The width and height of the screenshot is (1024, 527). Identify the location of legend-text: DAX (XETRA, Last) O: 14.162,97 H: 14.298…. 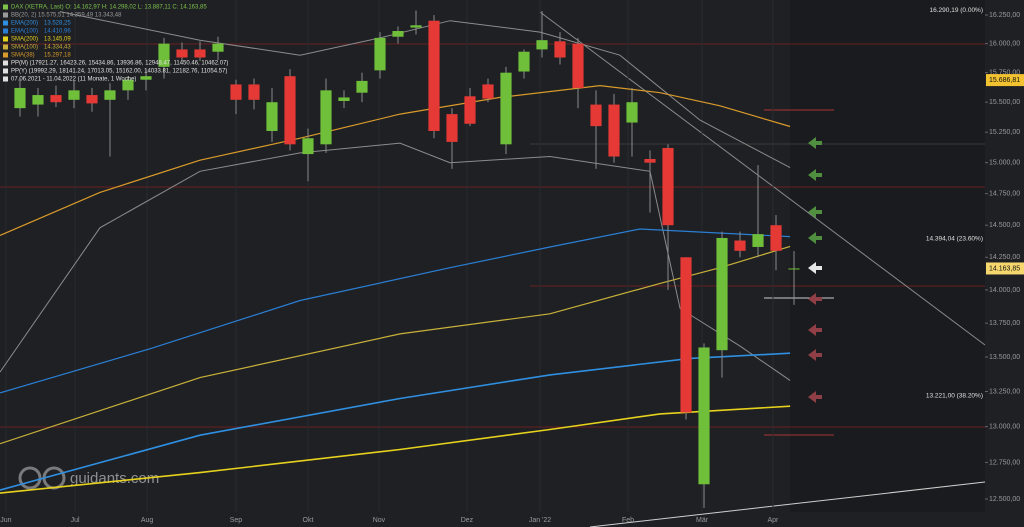
(109, 8).